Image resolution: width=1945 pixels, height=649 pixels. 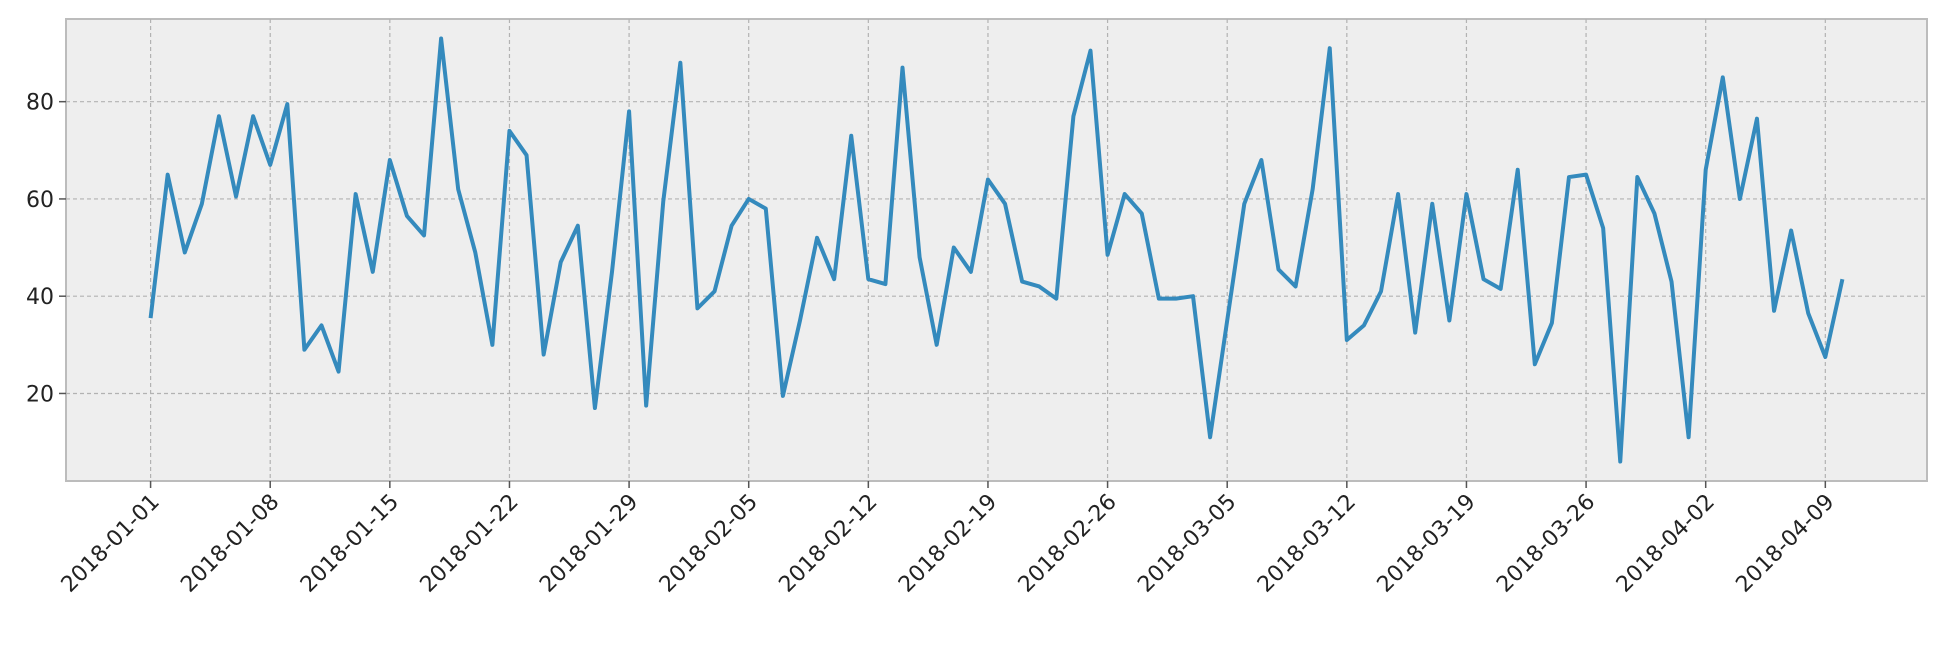 What do you see at coordinates (40, 394) in the screenshot?
I see `y-tick-label: 20` at bounding box center [40, 394].